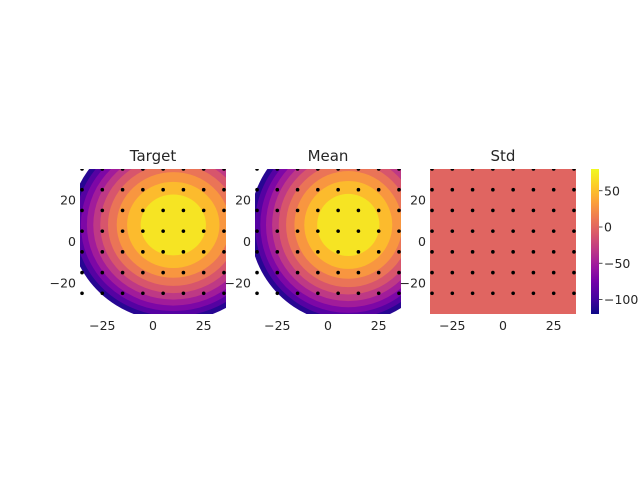 This screenshot has height=484, width=640. I want to click on contour-area-target: −25 0 25 −20 0 20, so click(138, 251).